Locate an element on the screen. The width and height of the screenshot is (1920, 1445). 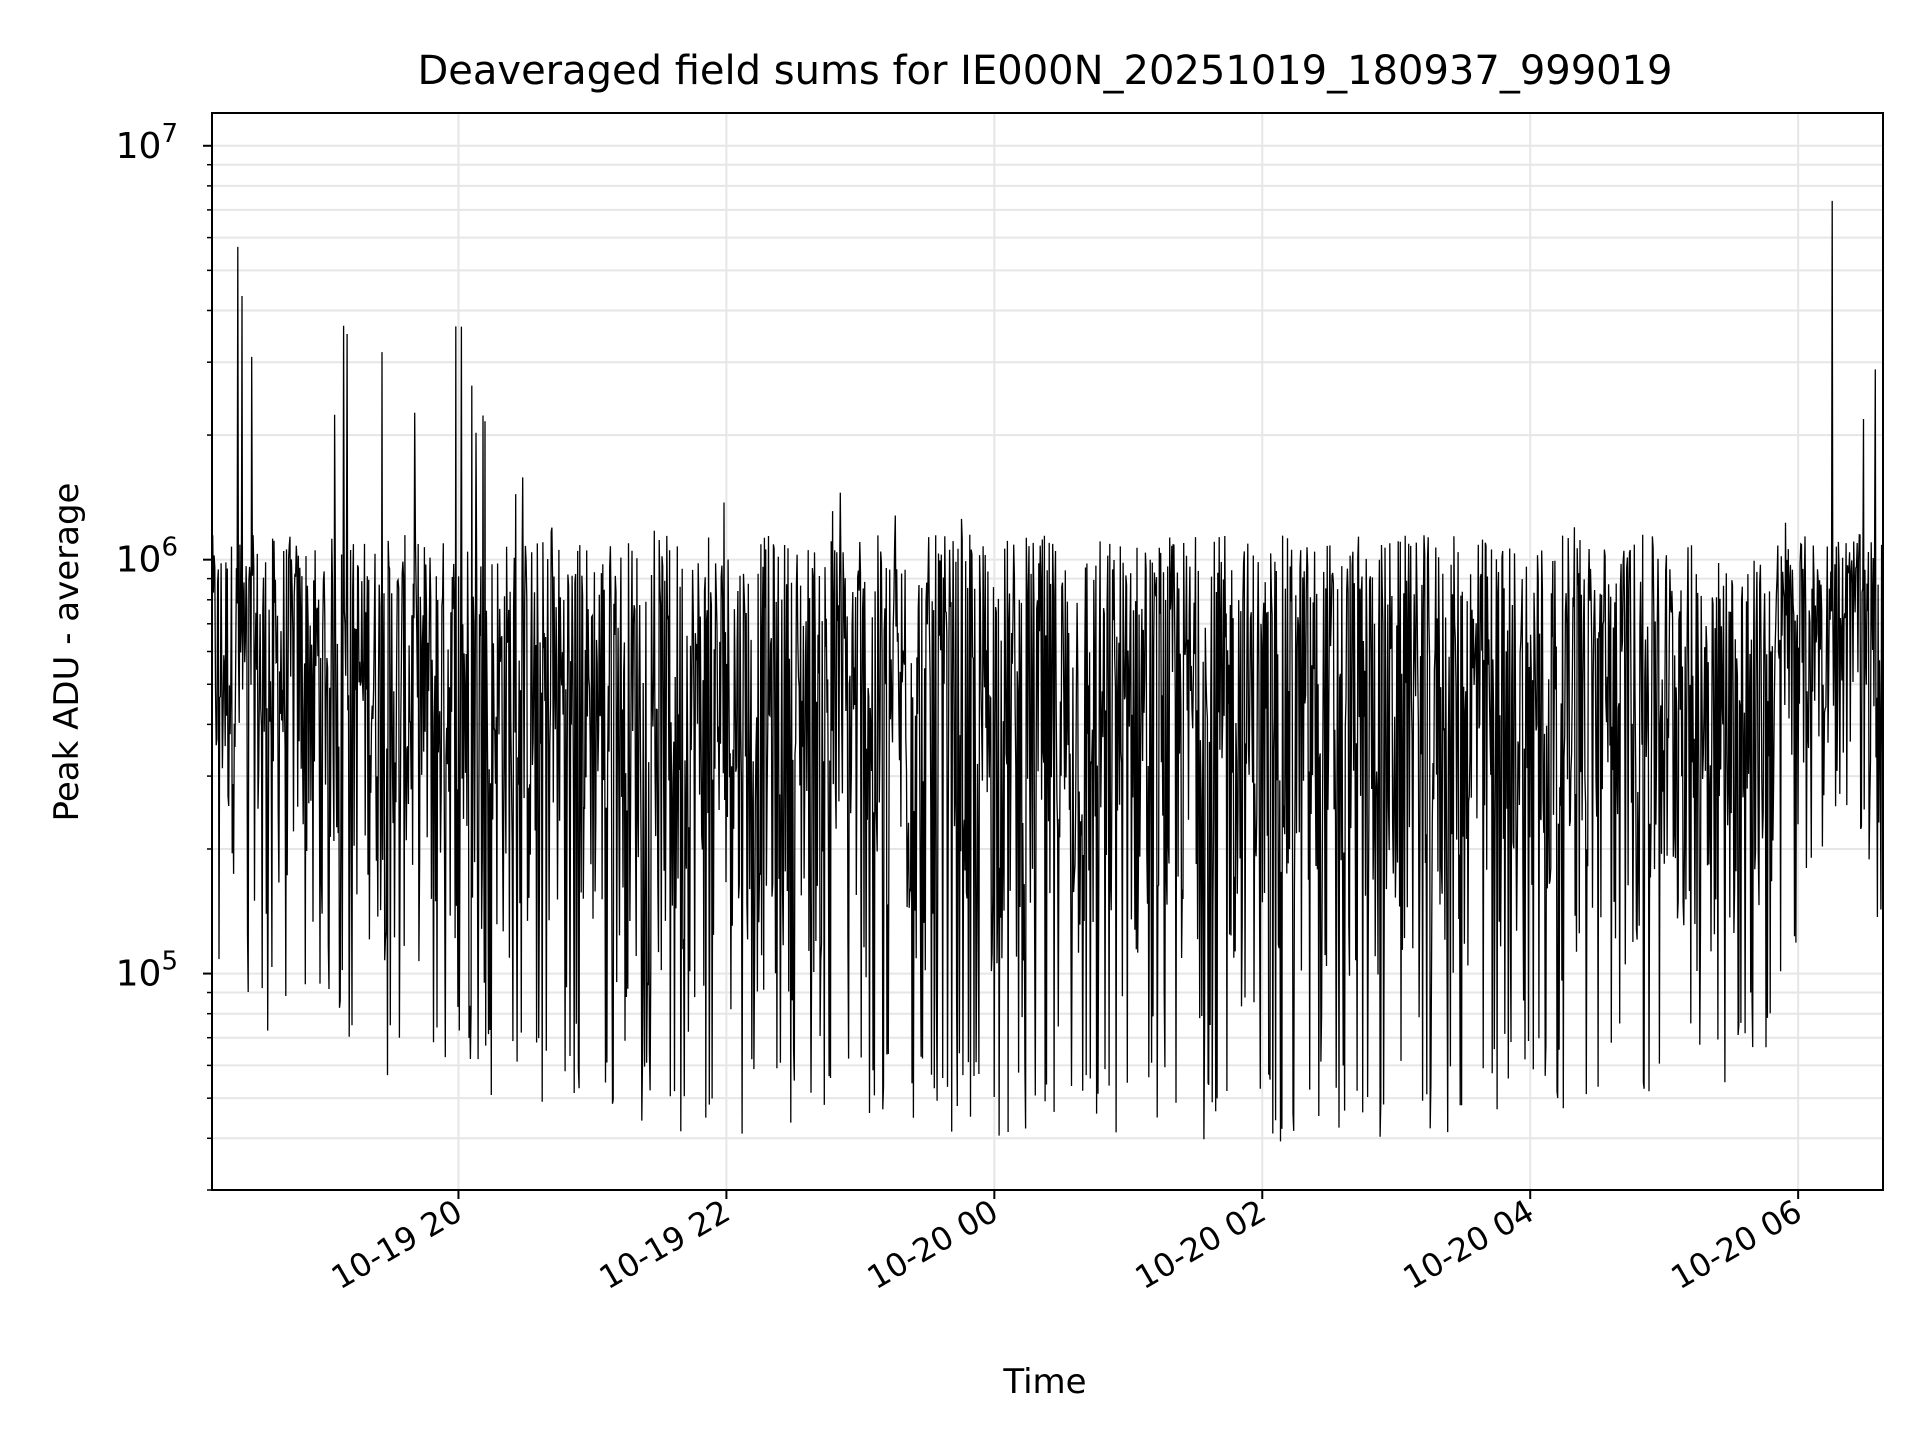
y-tick-label: 10⁶ is located at coordinates (147, 557).